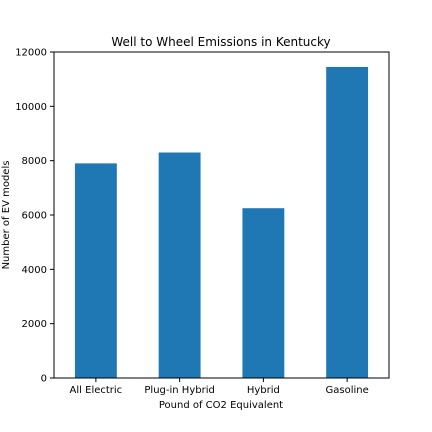 Image resolution: width=432 pixels, height=432 pixels. I want to click on x-tick-label-2: Hybrid, so click(263, 390).